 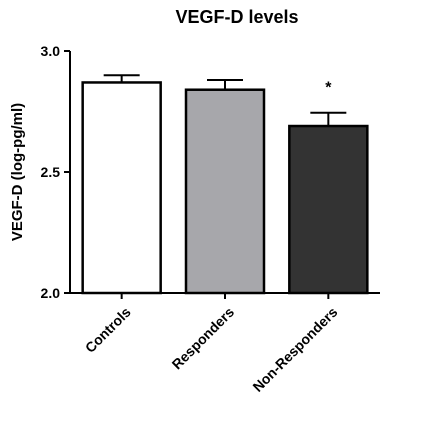 I want to click on bar-controls, so click(x=121, y=188).